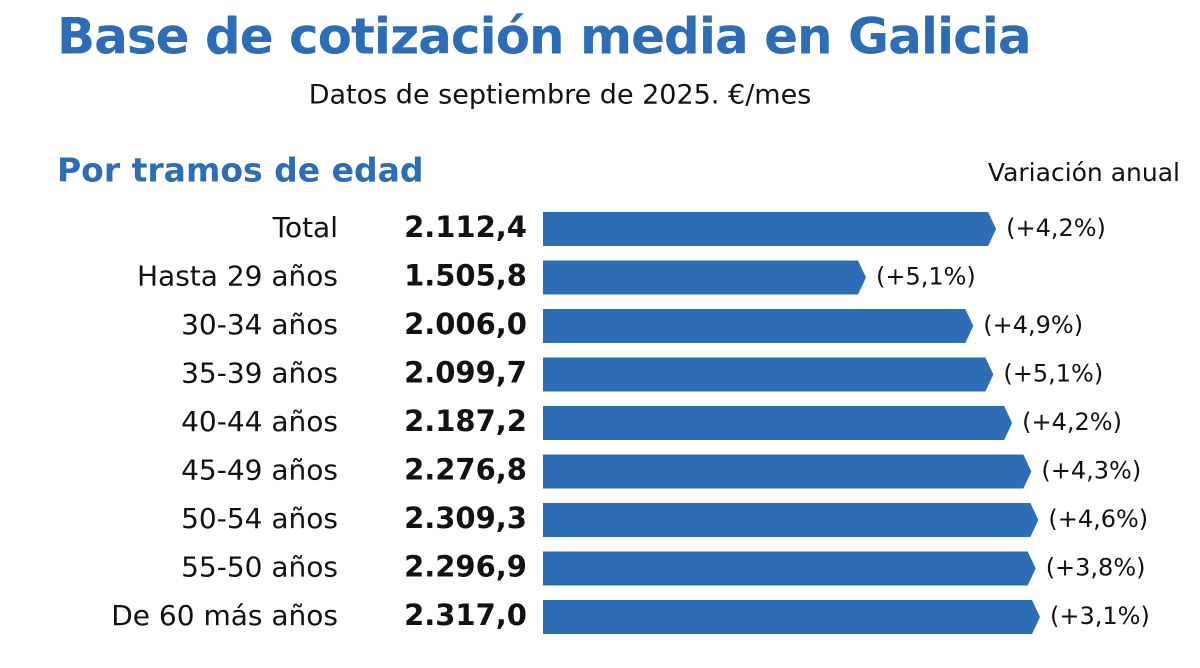 Image resolution: width=1200 pixels, height=668 pixels. What do you see at coordinates (1033, 325) in the screenshot?
I see `variation-label: (+4,9%)` at bounding box center [1033, 325].